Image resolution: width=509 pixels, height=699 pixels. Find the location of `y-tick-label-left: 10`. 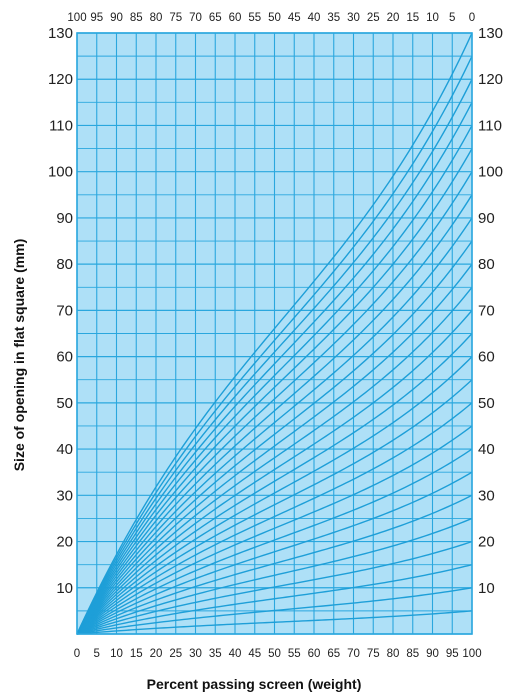

y-tick-label-left: 10 is located at coordinates (64, 588).